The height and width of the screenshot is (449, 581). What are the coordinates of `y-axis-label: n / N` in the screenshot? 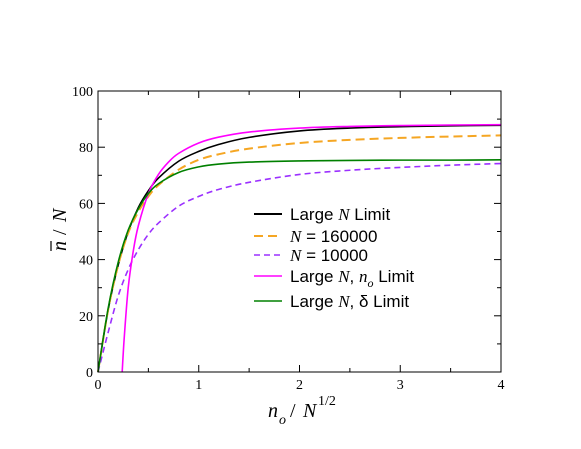 It's located at (60, 229).